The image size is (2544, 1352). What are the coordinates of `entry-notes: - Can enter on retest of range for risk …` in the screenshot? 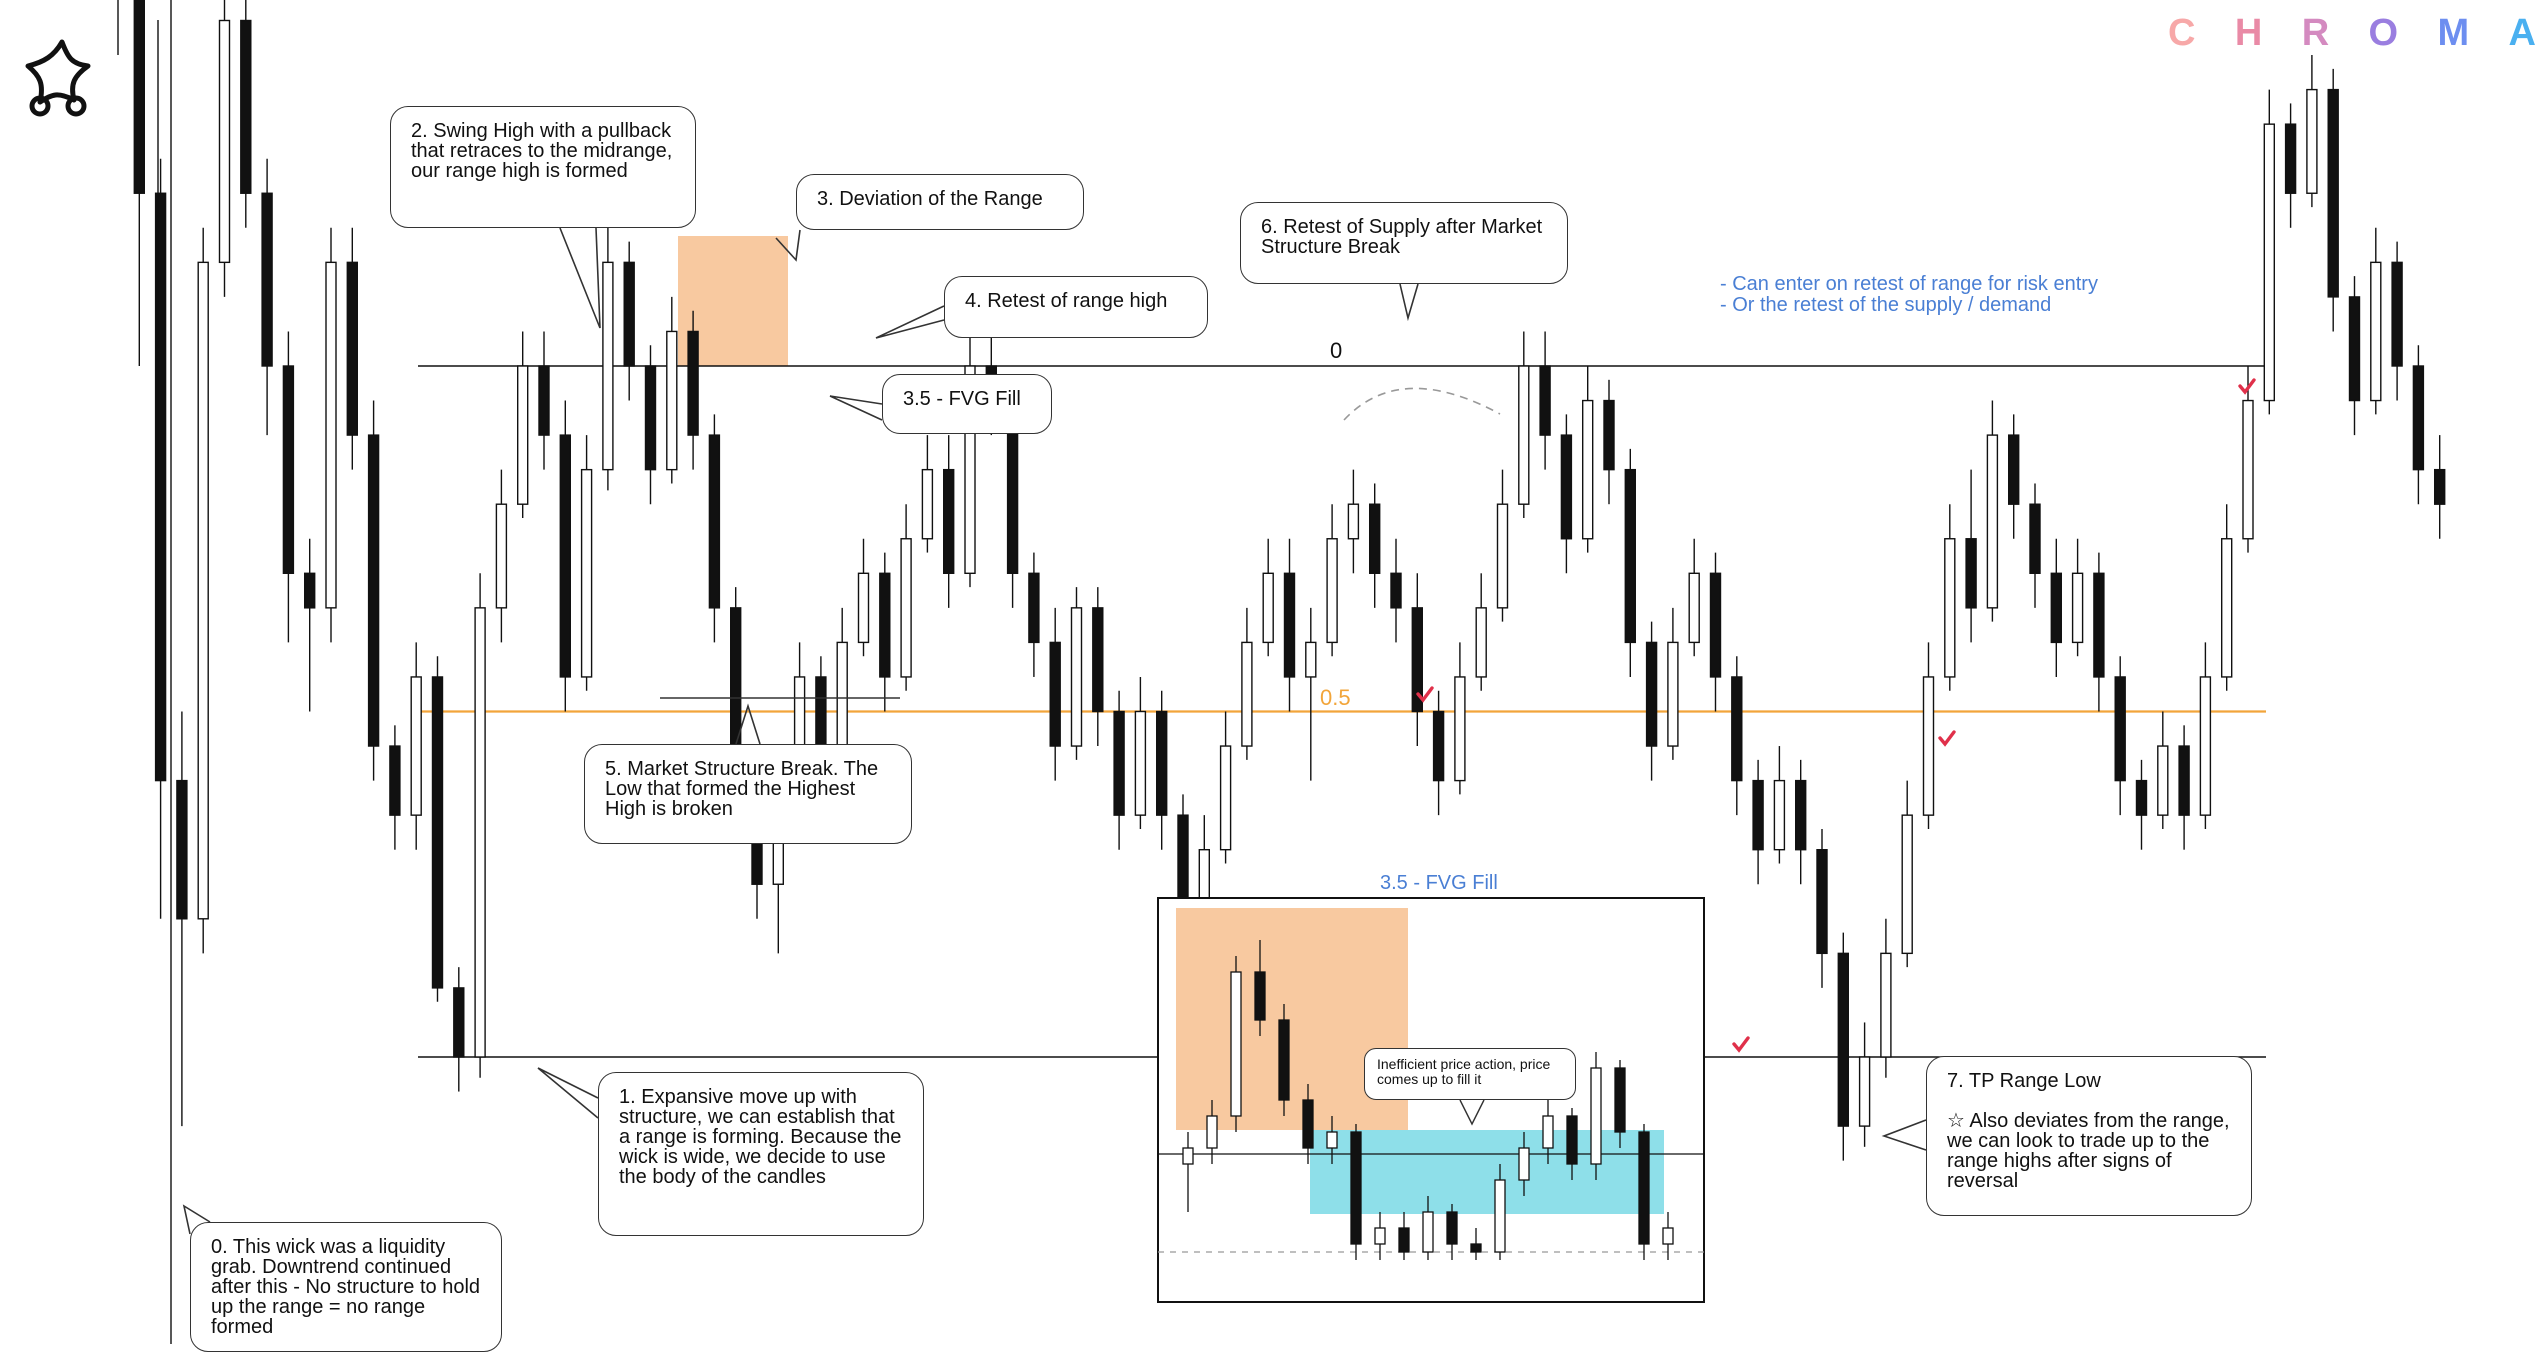 It's located at (1909, 295).